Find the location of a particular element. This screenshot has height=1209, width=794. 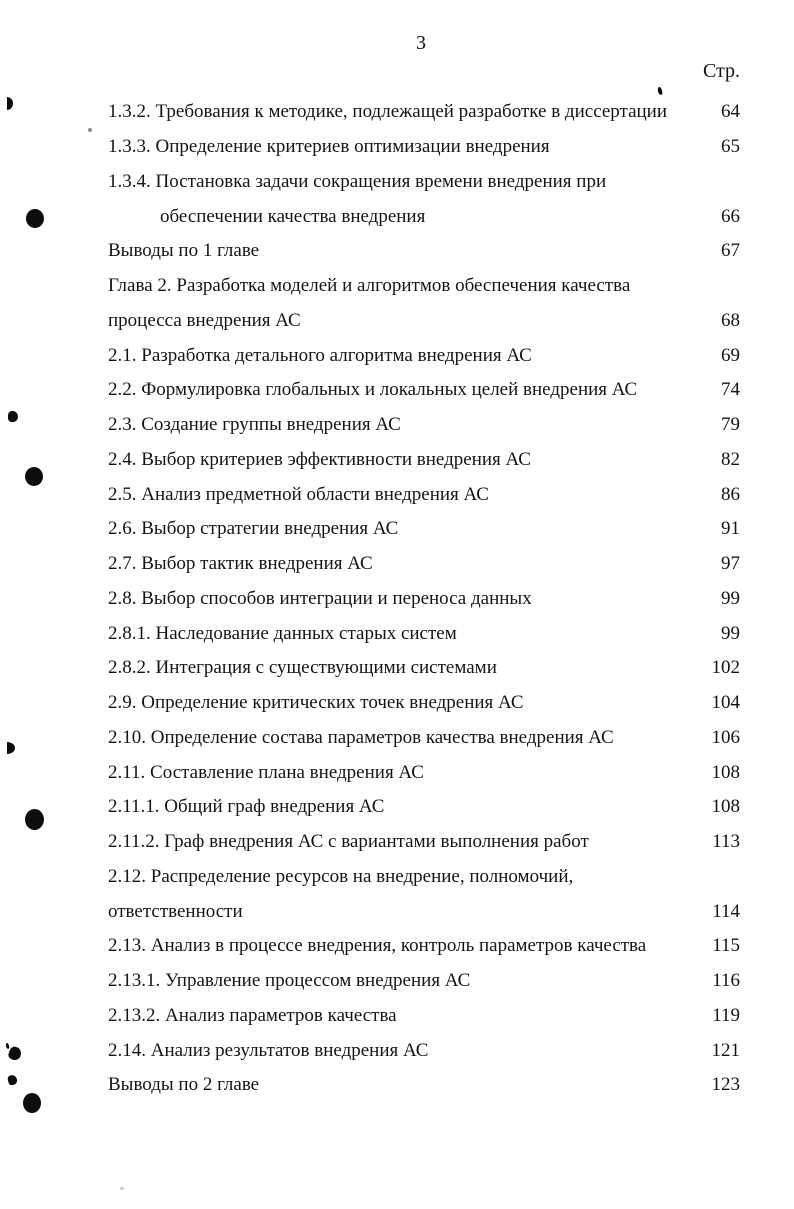

toc-entry-page: 97 is located at coordinates (730, 564).